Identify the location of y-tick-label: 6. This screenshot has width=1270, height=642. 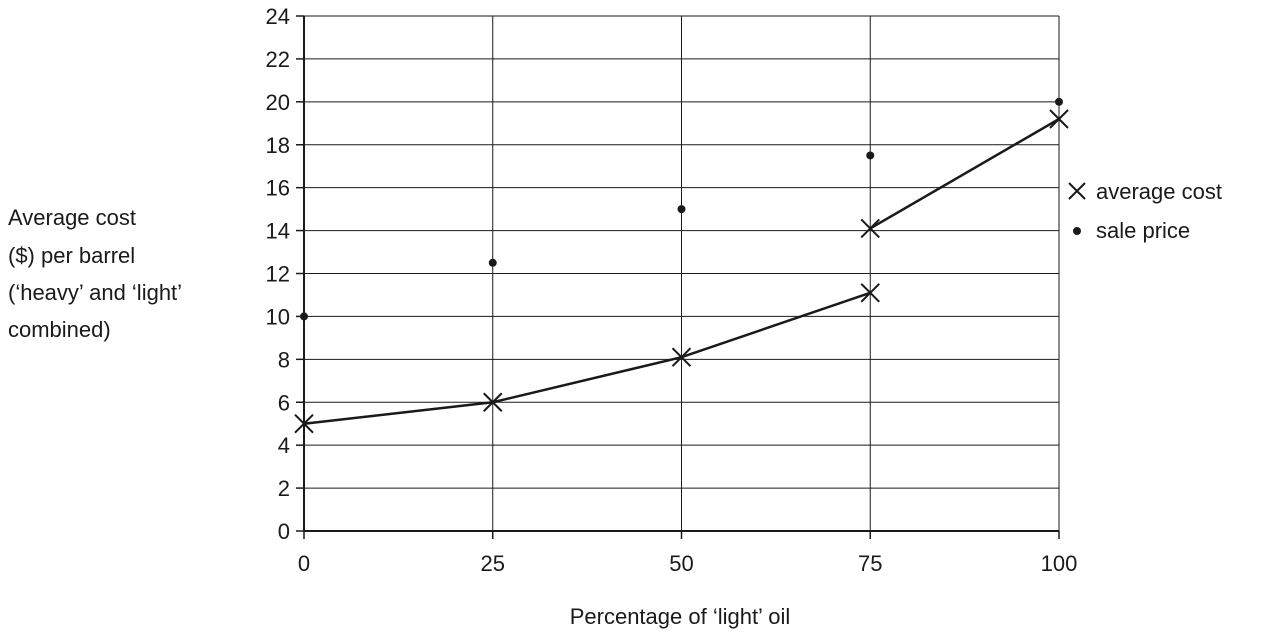
(284, 402).